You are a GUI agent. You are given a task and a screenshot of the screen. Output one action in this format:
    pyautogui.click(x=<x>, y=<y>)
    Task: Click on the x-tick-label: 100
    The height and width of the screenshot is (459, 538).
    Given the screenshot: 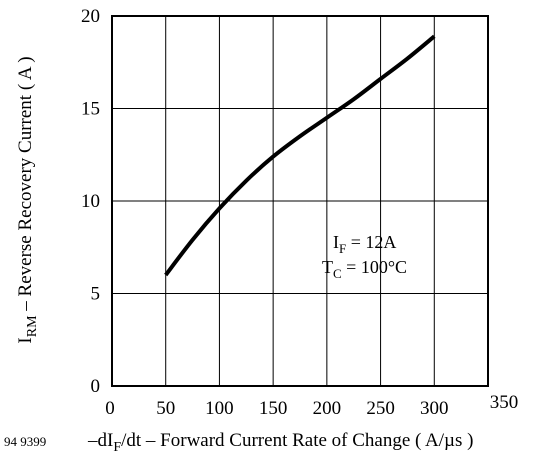 What is the action you would take?
    pyautogui.click(x=219, y=408)
    